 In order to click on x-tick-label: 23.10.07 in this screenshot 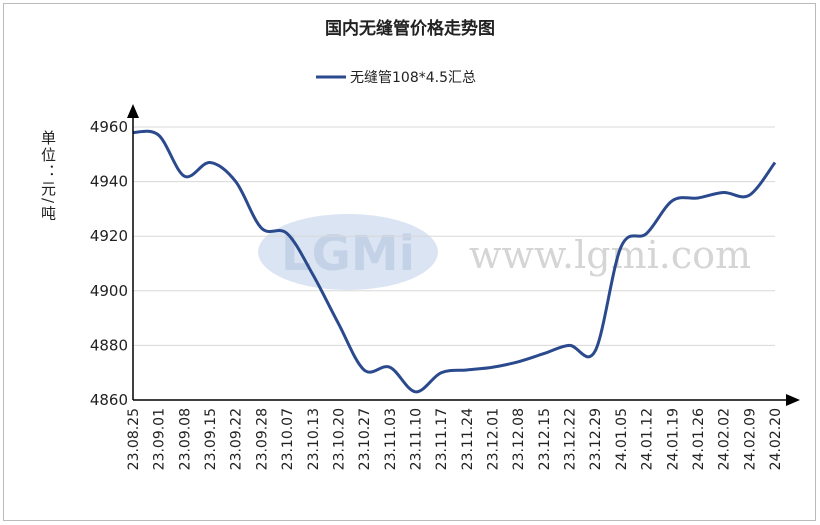, I will do `click(288, 439)`.